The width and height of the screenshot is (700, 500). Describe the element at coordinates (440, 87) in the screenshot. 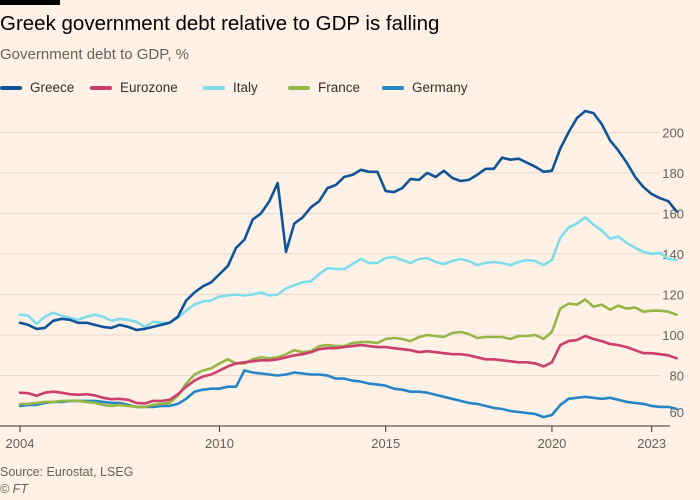

I see `legend-label-germany: Germany` at that location.